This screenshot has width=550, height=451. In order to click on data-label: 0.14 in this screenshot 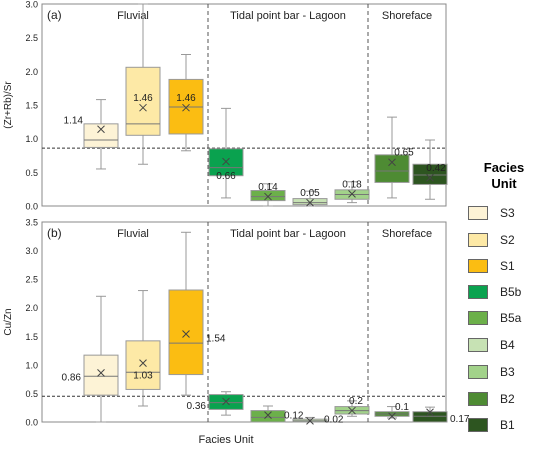, I will do `click(268, 187)`.